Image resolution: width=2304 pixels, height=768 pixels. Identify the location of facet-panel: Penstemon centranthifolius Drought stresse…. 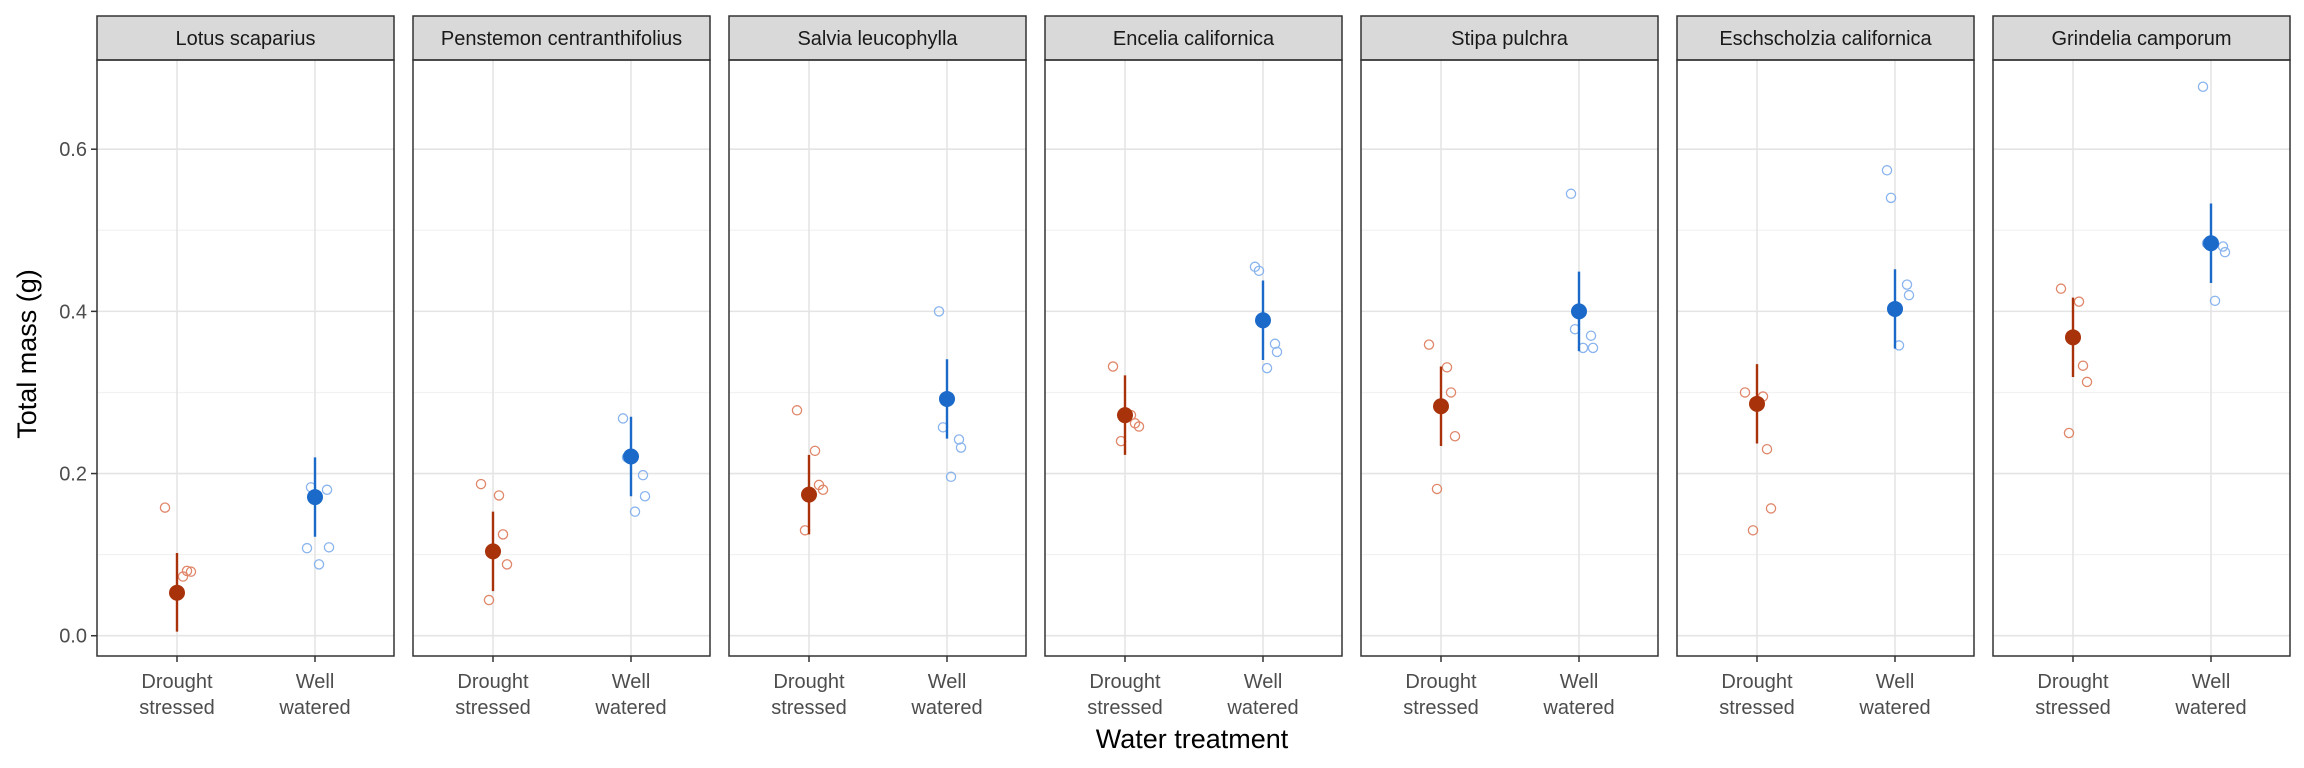
(561, 367).